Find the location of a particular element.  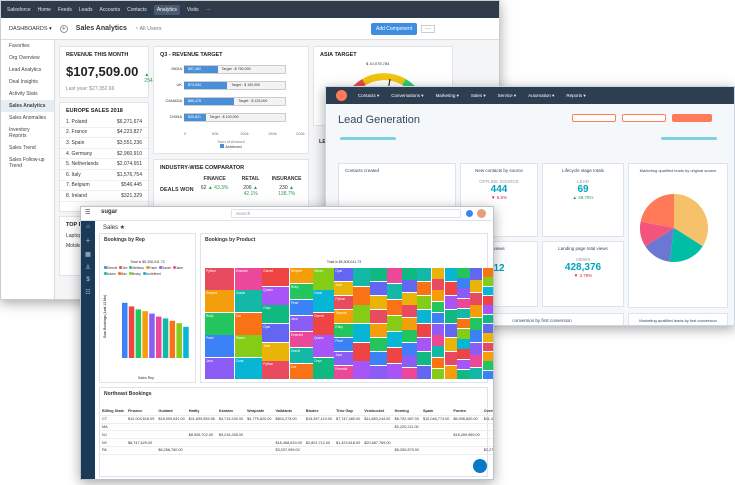

nav-item: Accounts is located at coordinates (110, 9).